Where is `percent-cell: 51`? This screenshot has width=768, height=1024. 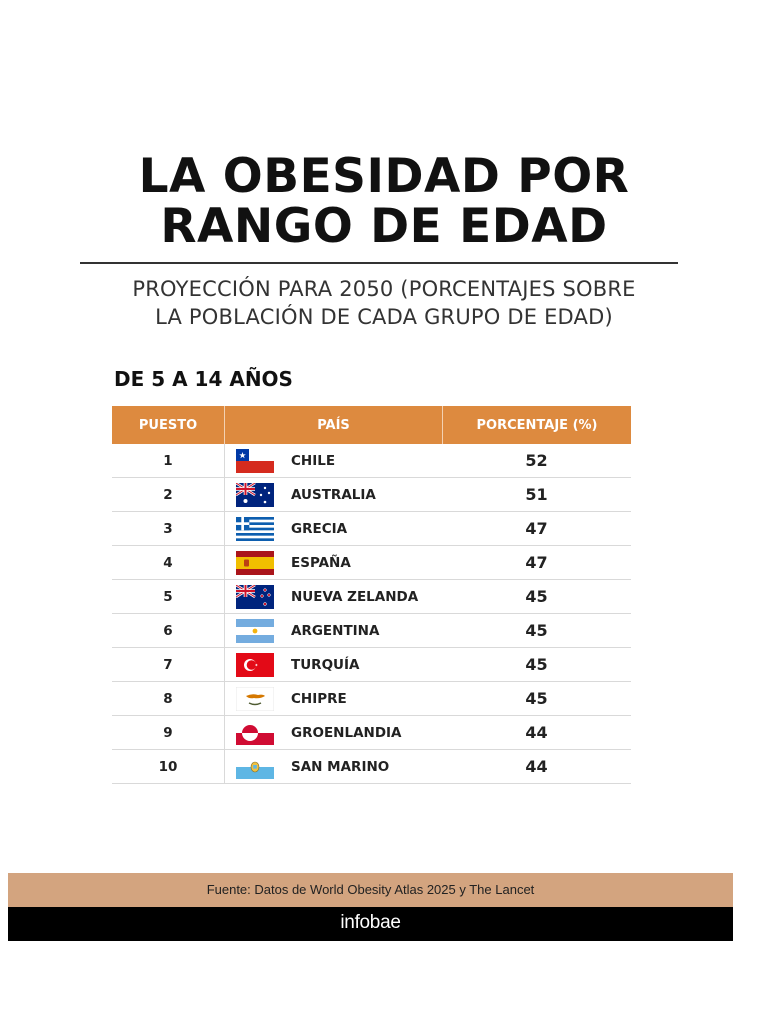
percent-cell: 51 is located at coordinates (536, 494).